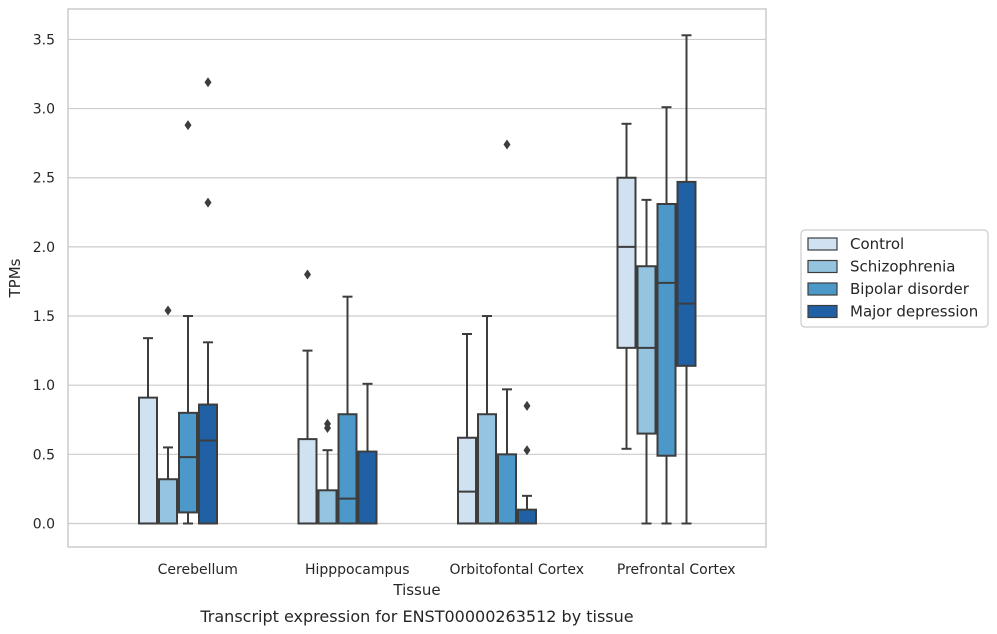 This screenshot has width=997, height=634. What do you see at coordinates (44, 179) in the screenshot?
I see `y-tick-label: 2.5` at bounding box center [44, 179].